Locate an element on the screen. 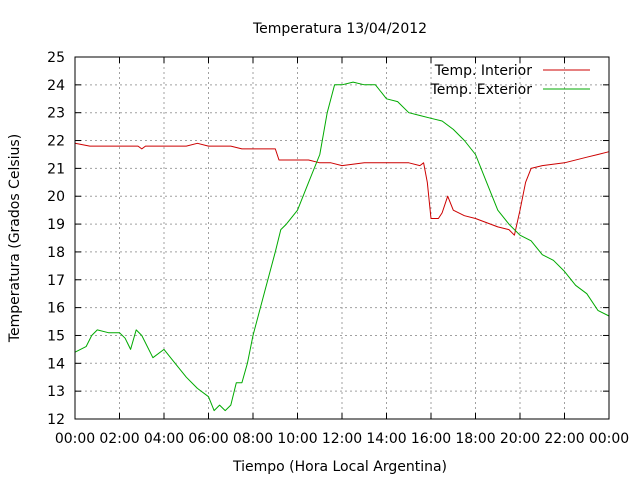 The image size is (640, 480). chart-title: Temperatura 13/04/2012 is located at coordinates (339, 29).